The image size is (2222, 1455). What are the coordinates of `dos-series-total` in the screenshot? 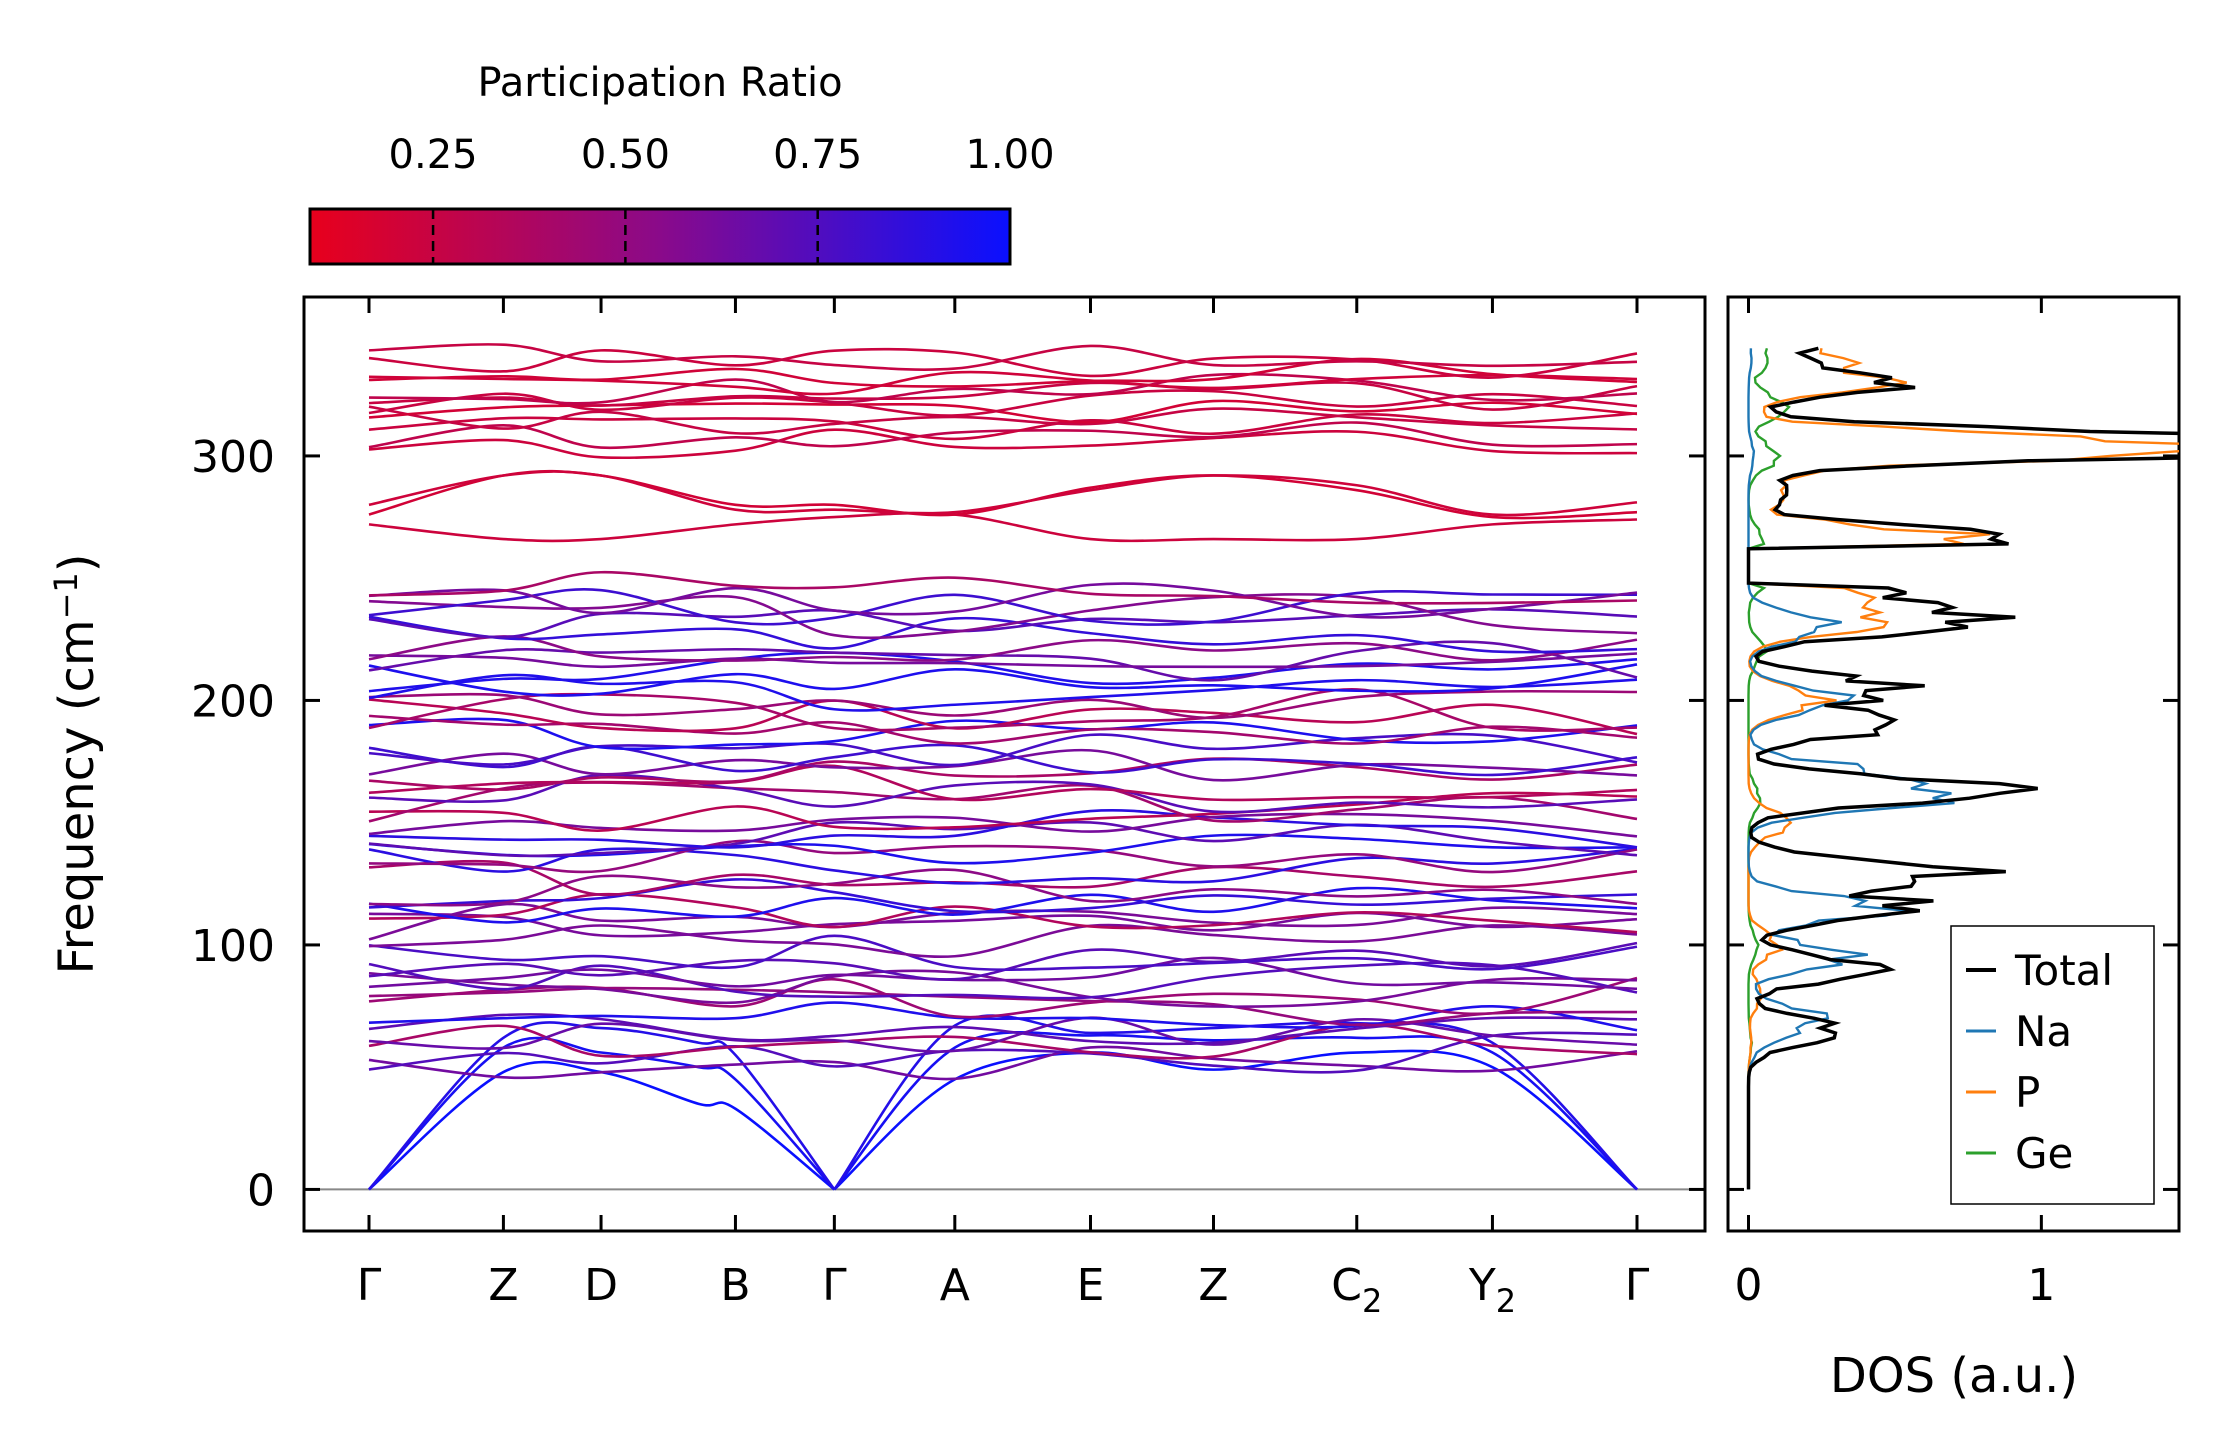 It's located at (1962, 768).